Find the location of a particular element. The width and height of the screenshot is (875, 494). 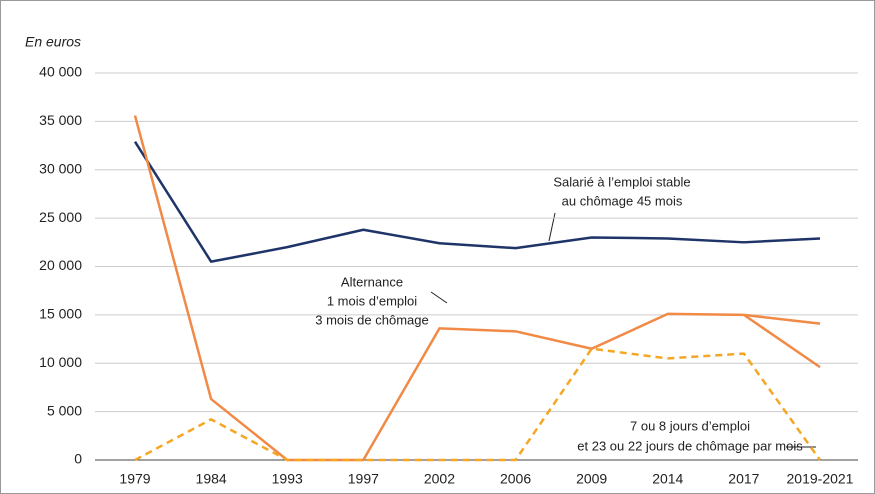

y-tick-label: 15 000 is located at coordinates (60, 314).